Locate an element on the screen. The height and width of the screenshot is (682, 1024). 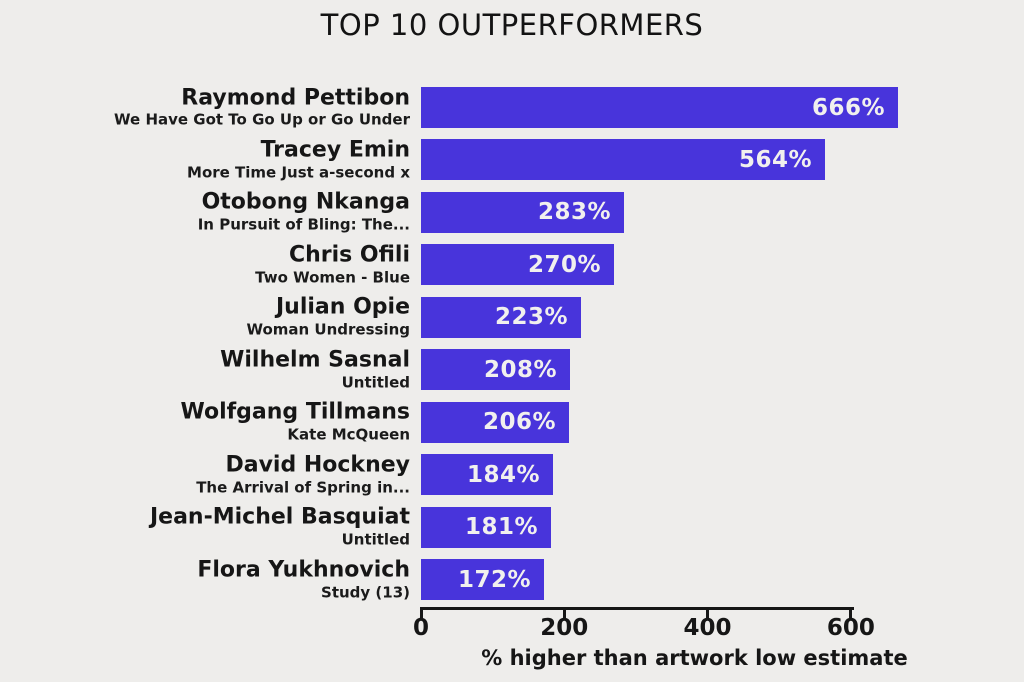
bar-row: Wilhelm Sasnal Untitled 208% is located at coordinates (512, 369).